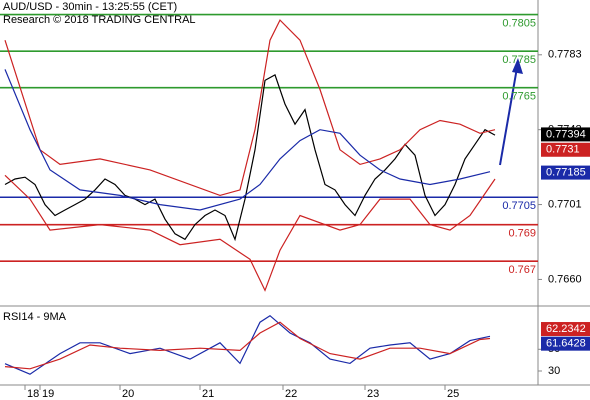  Describe the element at coordinates (35, 317) in the screenshot. I see `rsi-title: RSI14 - 9MA` at that location.